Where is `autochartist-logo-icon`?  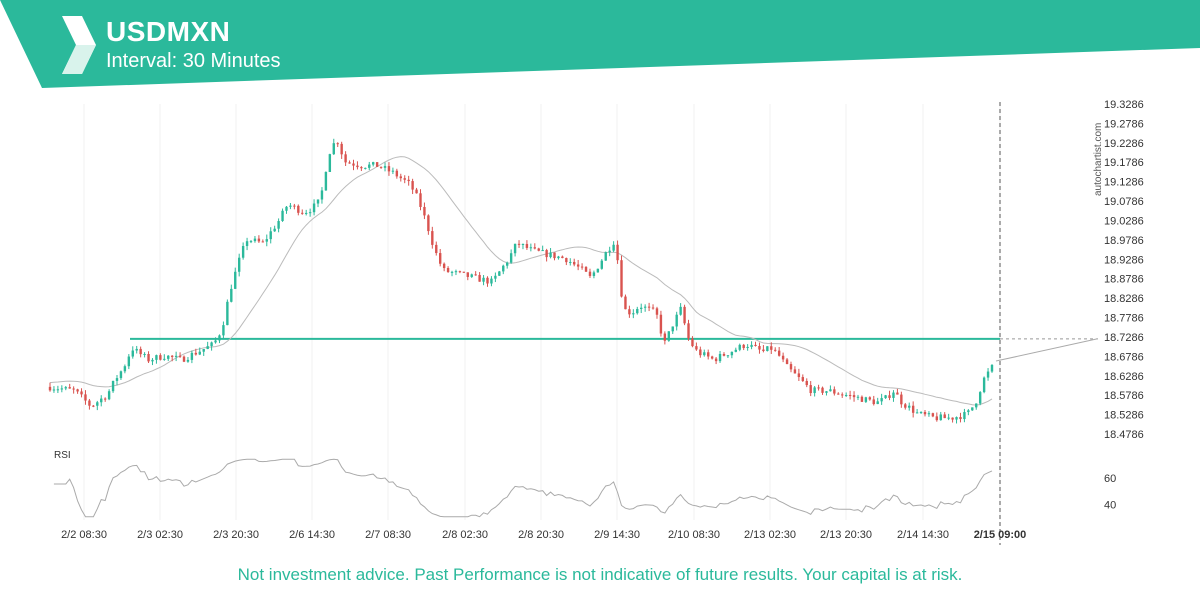
autochartist-logo-icon is located at coordinates (79, 45).